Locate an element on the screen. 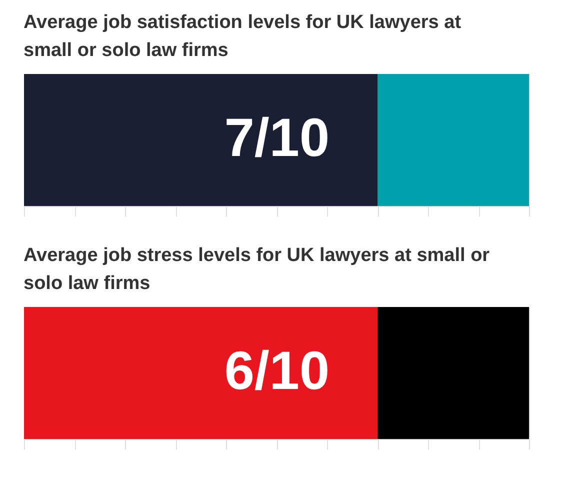 Image resolution: width=570 pixels, height=504 pixels. annotation: 6/10 is located at coordinates (277, 371).